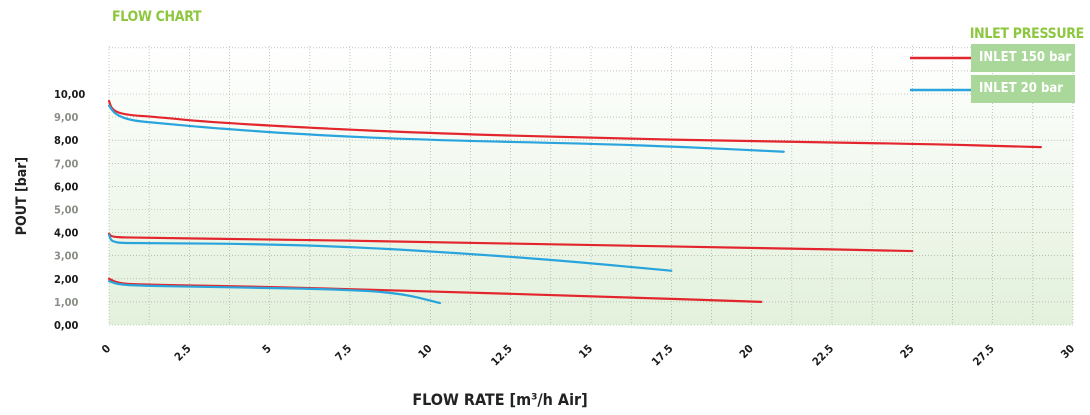 This screenshot has width=1090, height=415. What do you see at coordinates (662, 355) in the screenshot?
I see `x-tick-label: 17.5` at bounding box center [662, 355].